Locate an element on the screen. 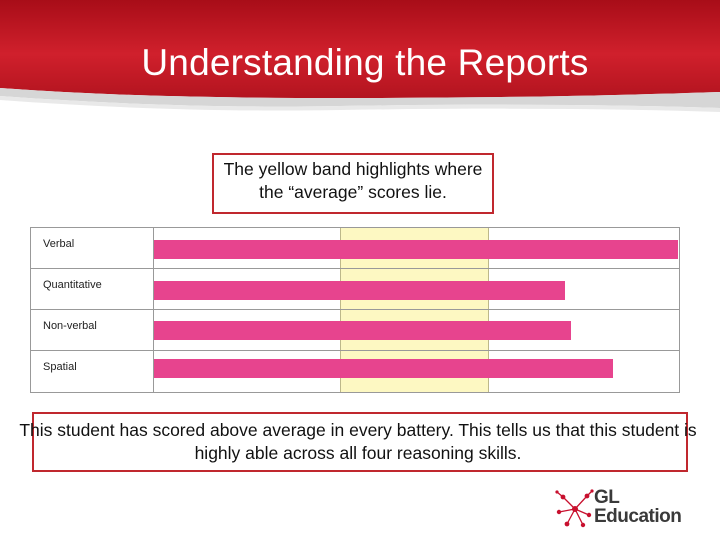 Image resolution: width=720 pixels, height=540 pixels. logo-line-education: Education is located at coordinates (638, 516).